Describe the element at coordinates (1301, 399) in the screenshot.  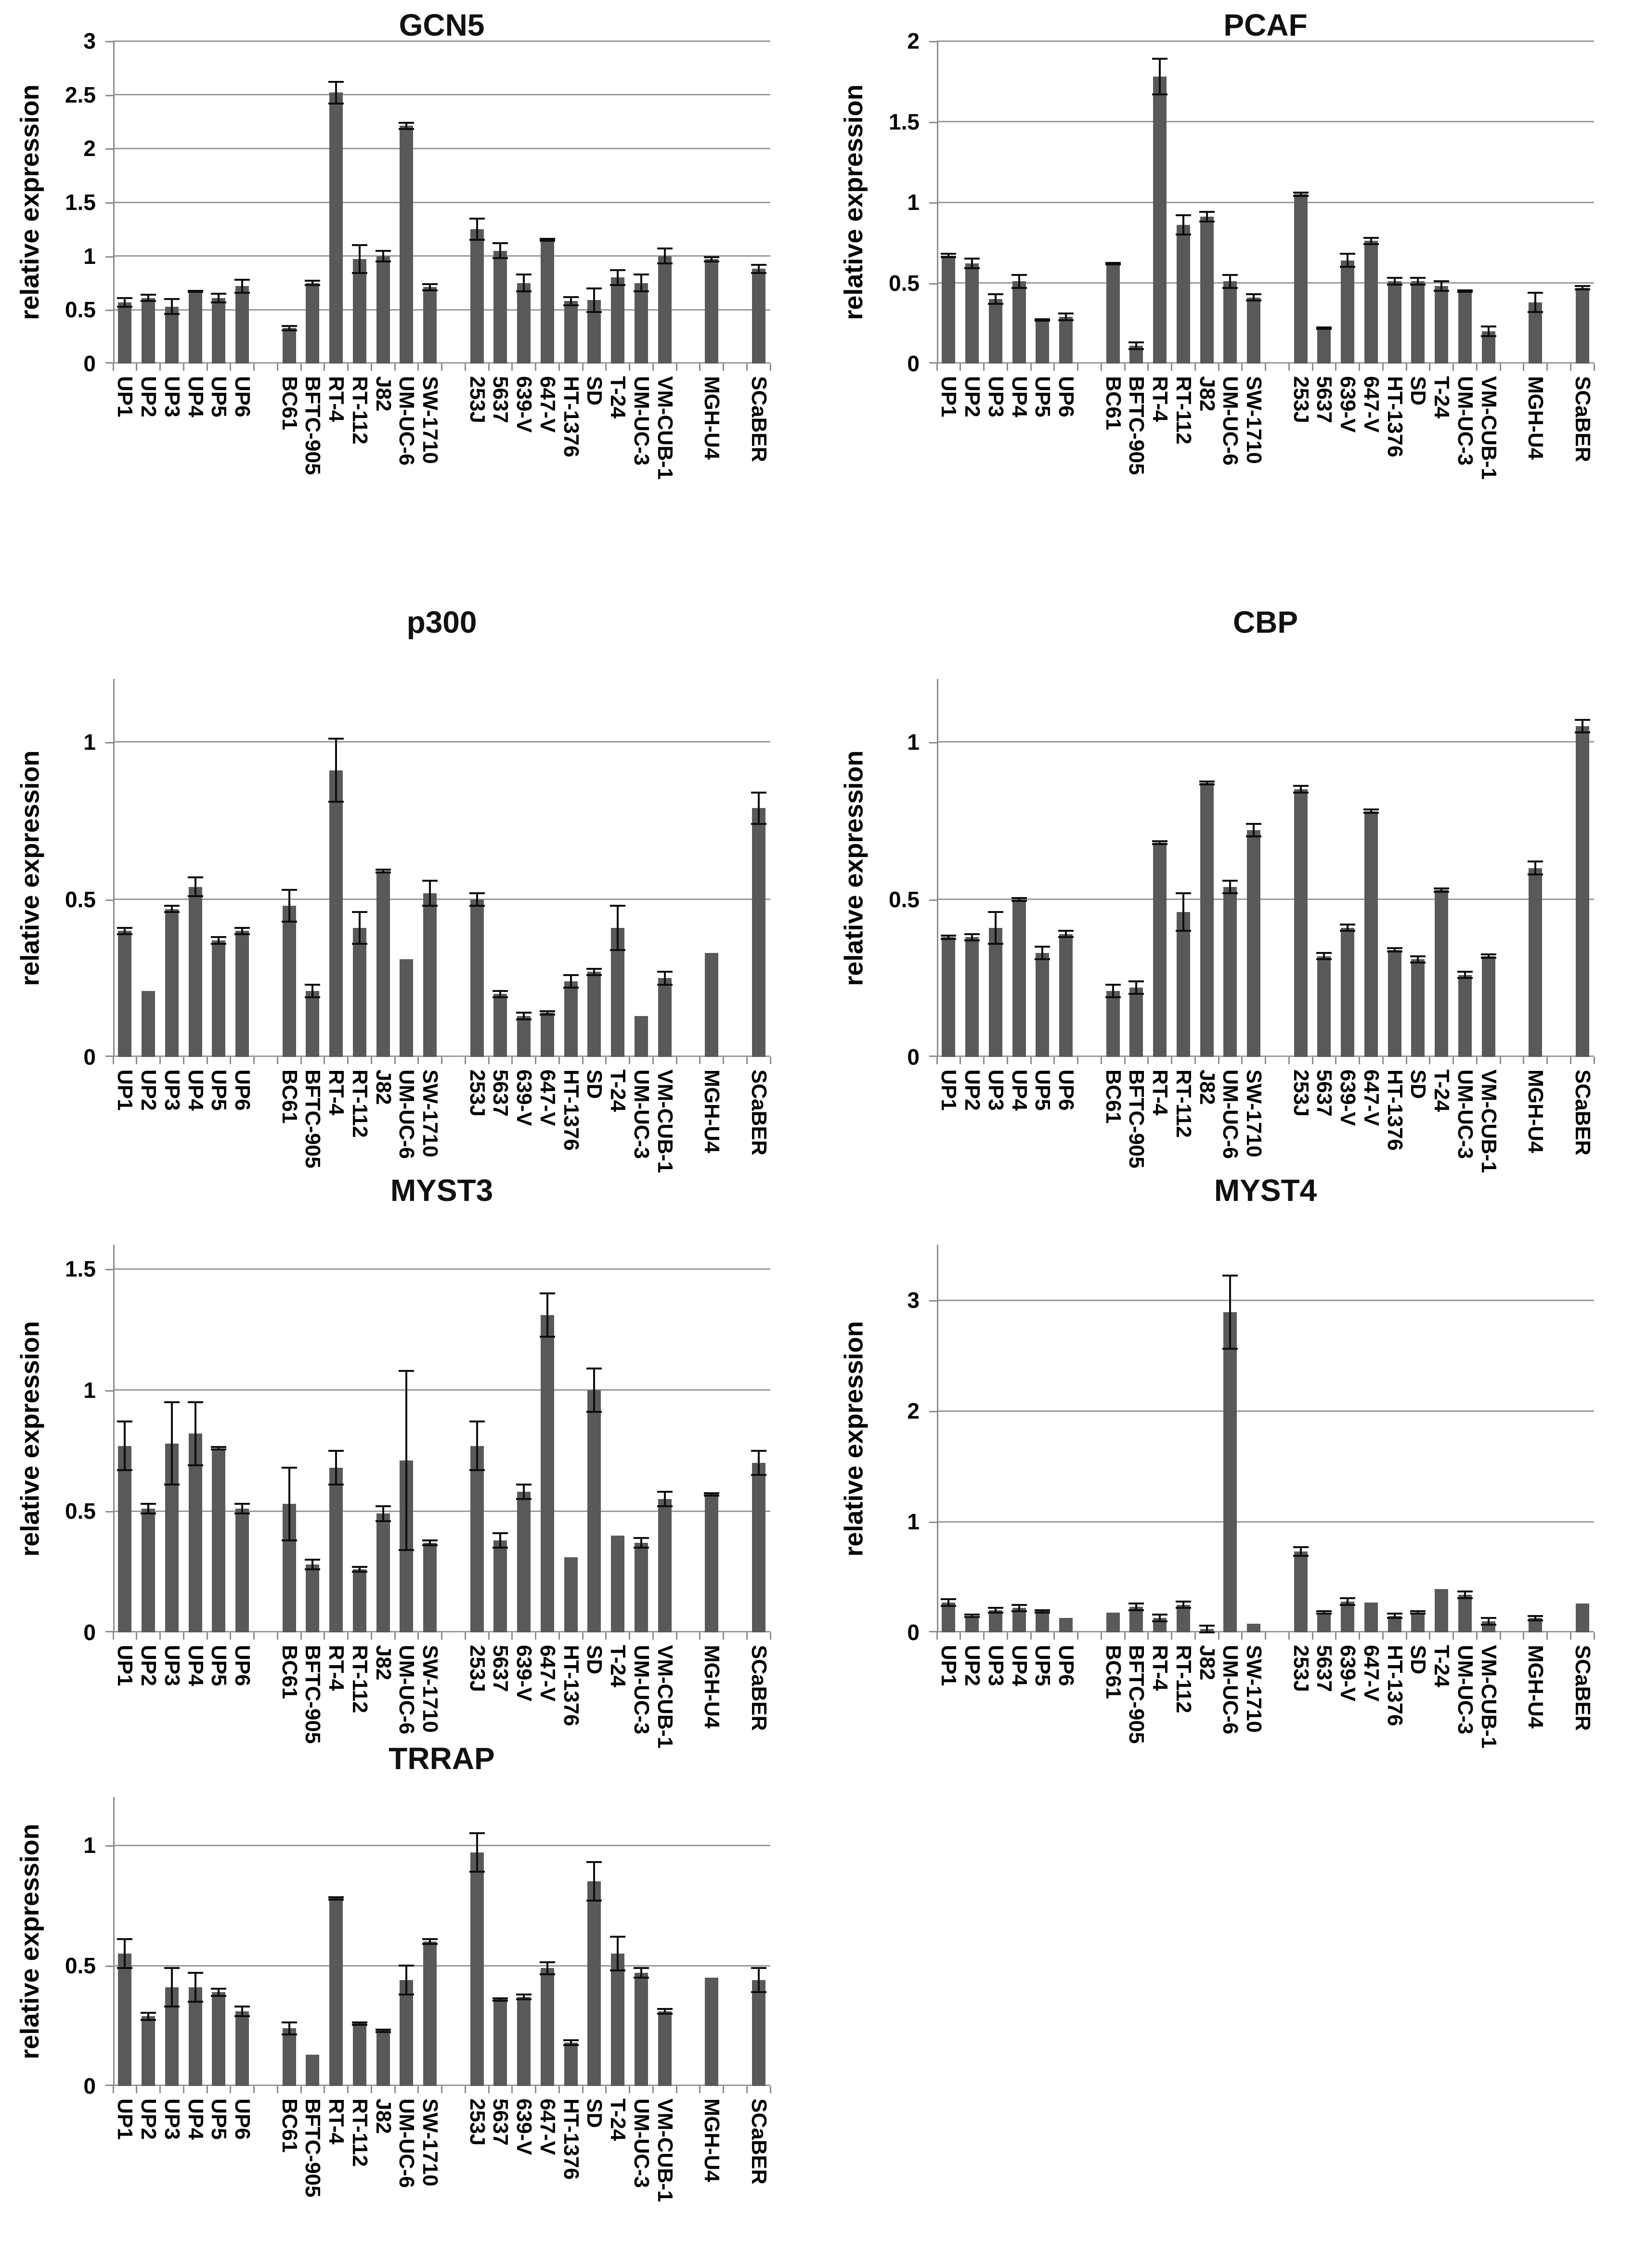
I see `x-tick-label: 253J` at that location.